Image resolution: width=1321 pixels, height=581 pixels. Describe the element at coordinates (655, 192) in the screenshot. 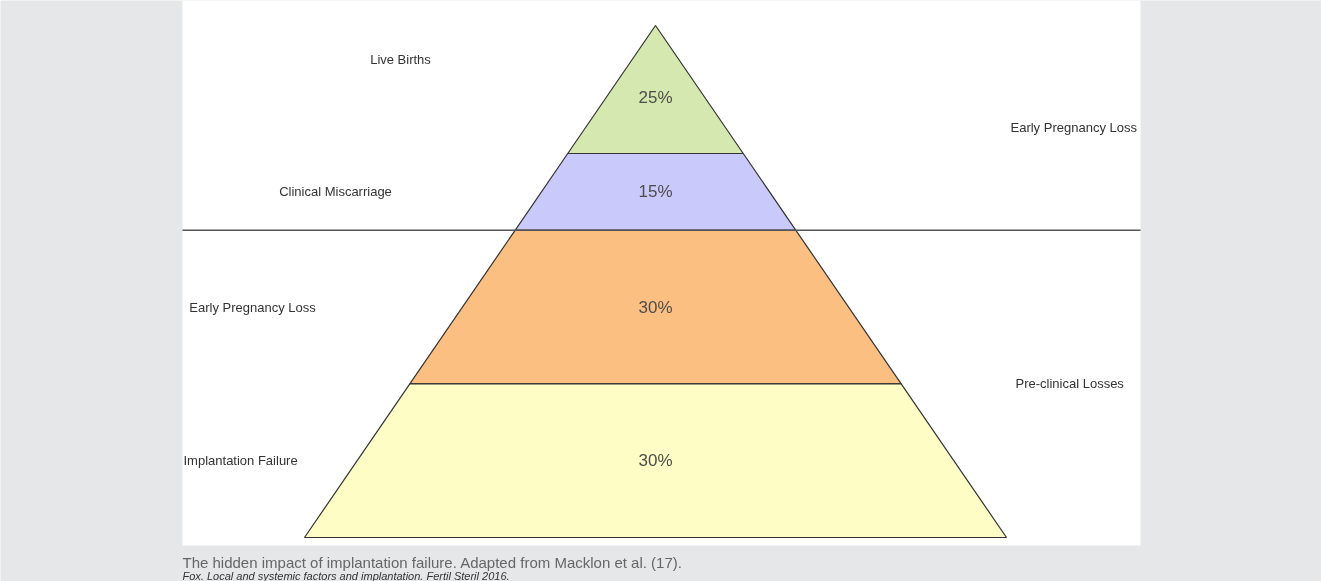

I see `data-label: 15%` at that location.